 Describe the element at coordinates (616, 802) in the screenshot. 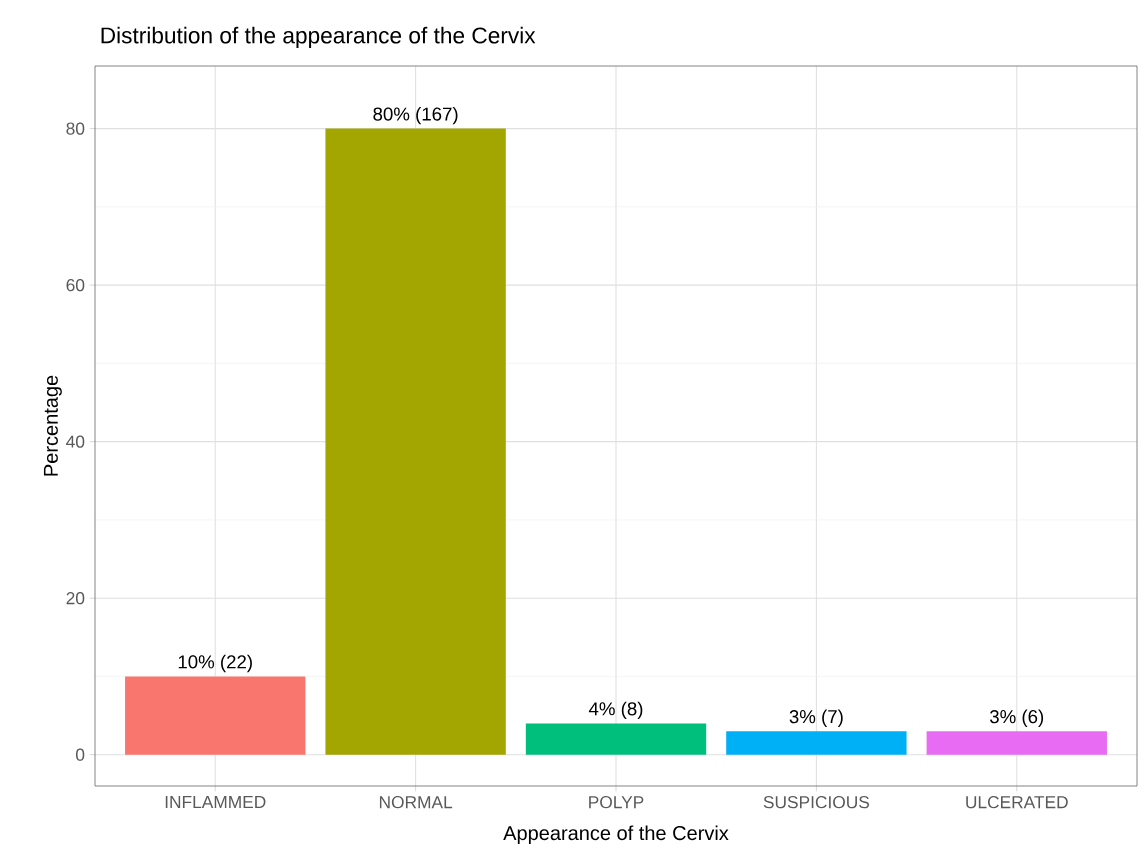

I see `x-tick-label: POLYP` at that location.